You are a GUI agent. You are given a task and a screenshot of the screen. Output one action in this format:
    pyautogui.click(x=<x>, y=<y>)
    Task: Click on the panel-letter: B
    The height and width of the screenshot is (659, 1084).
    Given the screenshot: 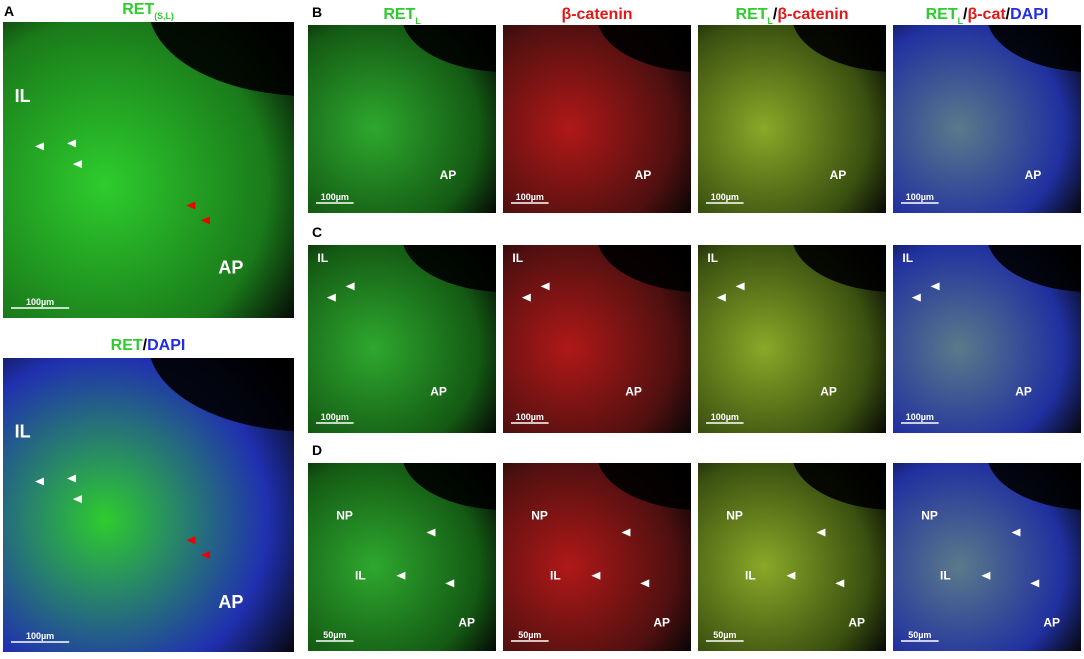 What is the action you would take?
    pyautogui.click(x=317, y=12)
    